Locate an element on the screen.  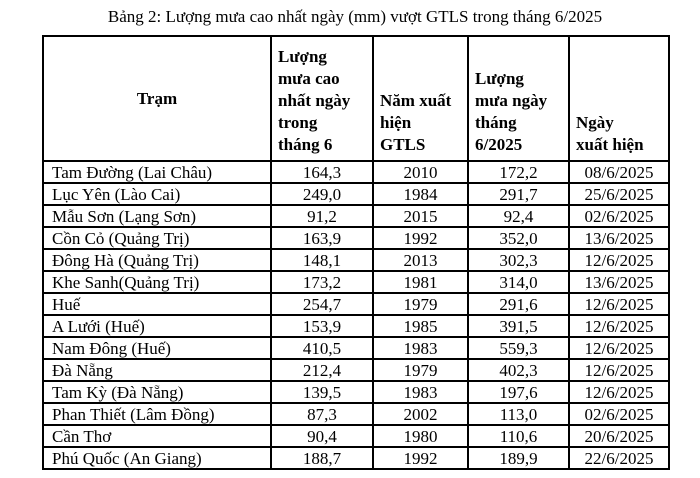
col-header-max-daily-rain-june: Lượng mưa cao nhất ngày trong tháng 6 is located at coordinates (322, 98).